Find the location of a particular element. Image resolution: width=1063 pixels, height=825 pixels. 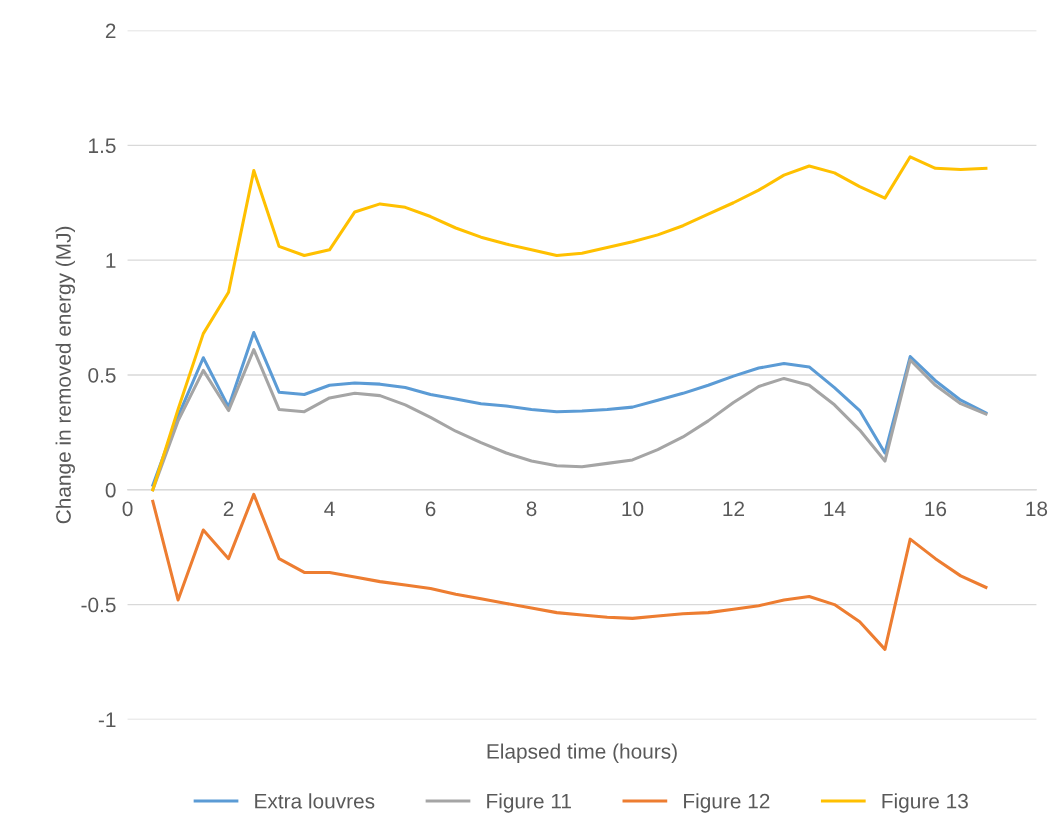

x-tick-label: 18 is located at coordinates (1037, 509).